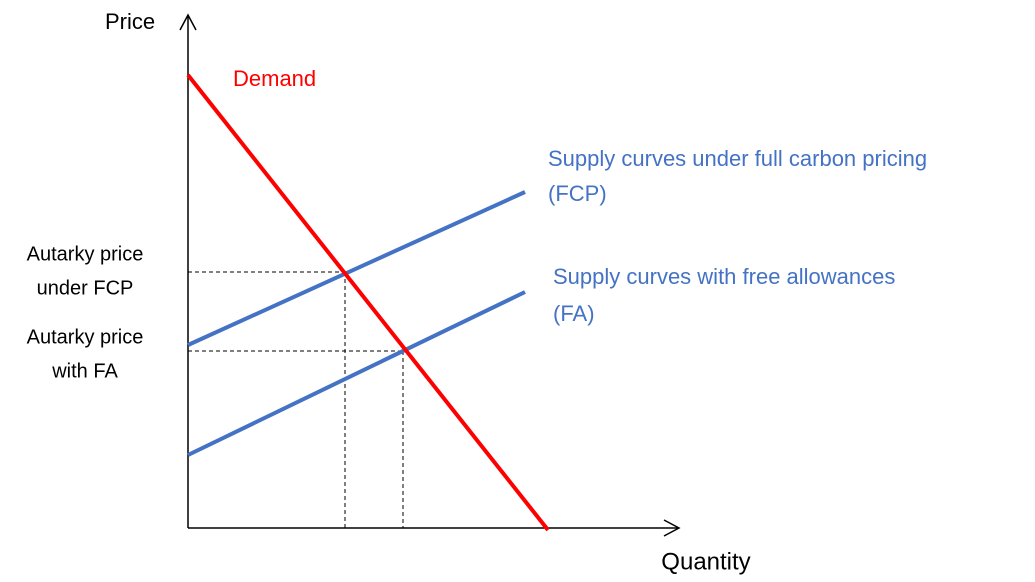 Image resolution: width=1035 pixels, height=582 pixels. I want to click on guide-lines, so click(296, 399).